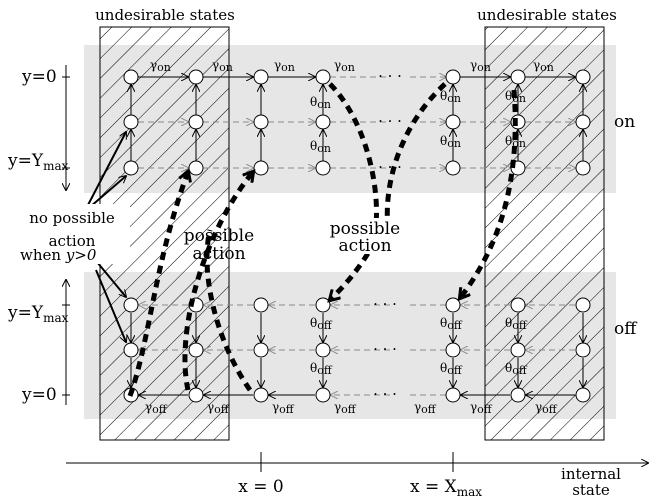 The width and height of the screenshot is (664, 501). Describe the element at coordinates (260, 487) in the screenshot. I see `x0-label: x = 0` at that location.